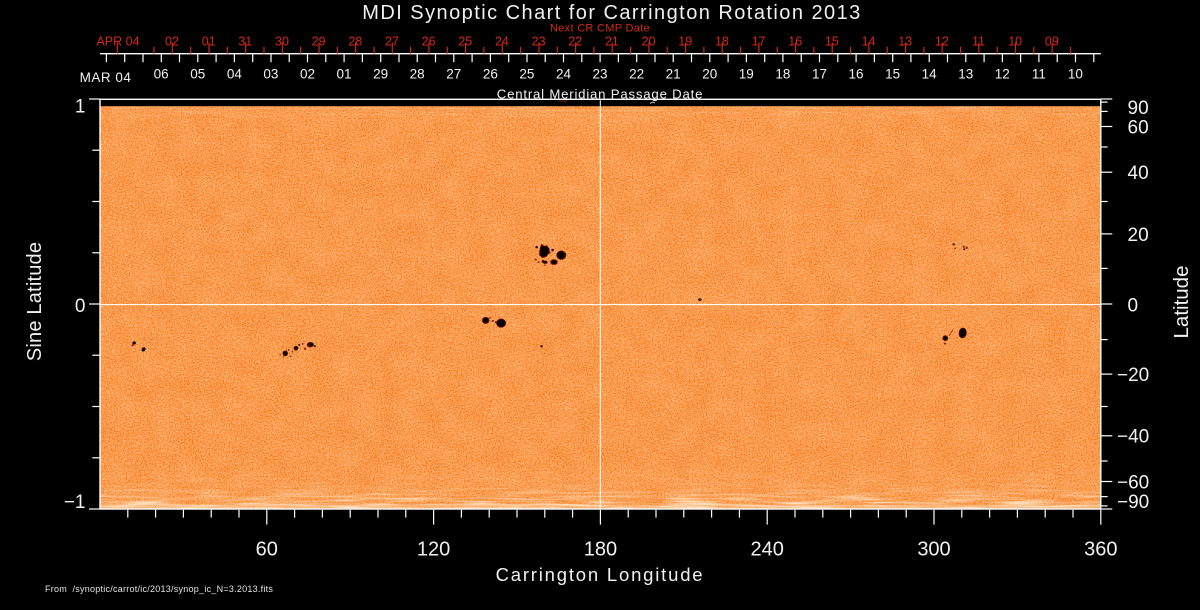 Image resolution: width=1200 pixels, height=610 pixels. I want to click on svg-text: −40, so click(1133, 437).